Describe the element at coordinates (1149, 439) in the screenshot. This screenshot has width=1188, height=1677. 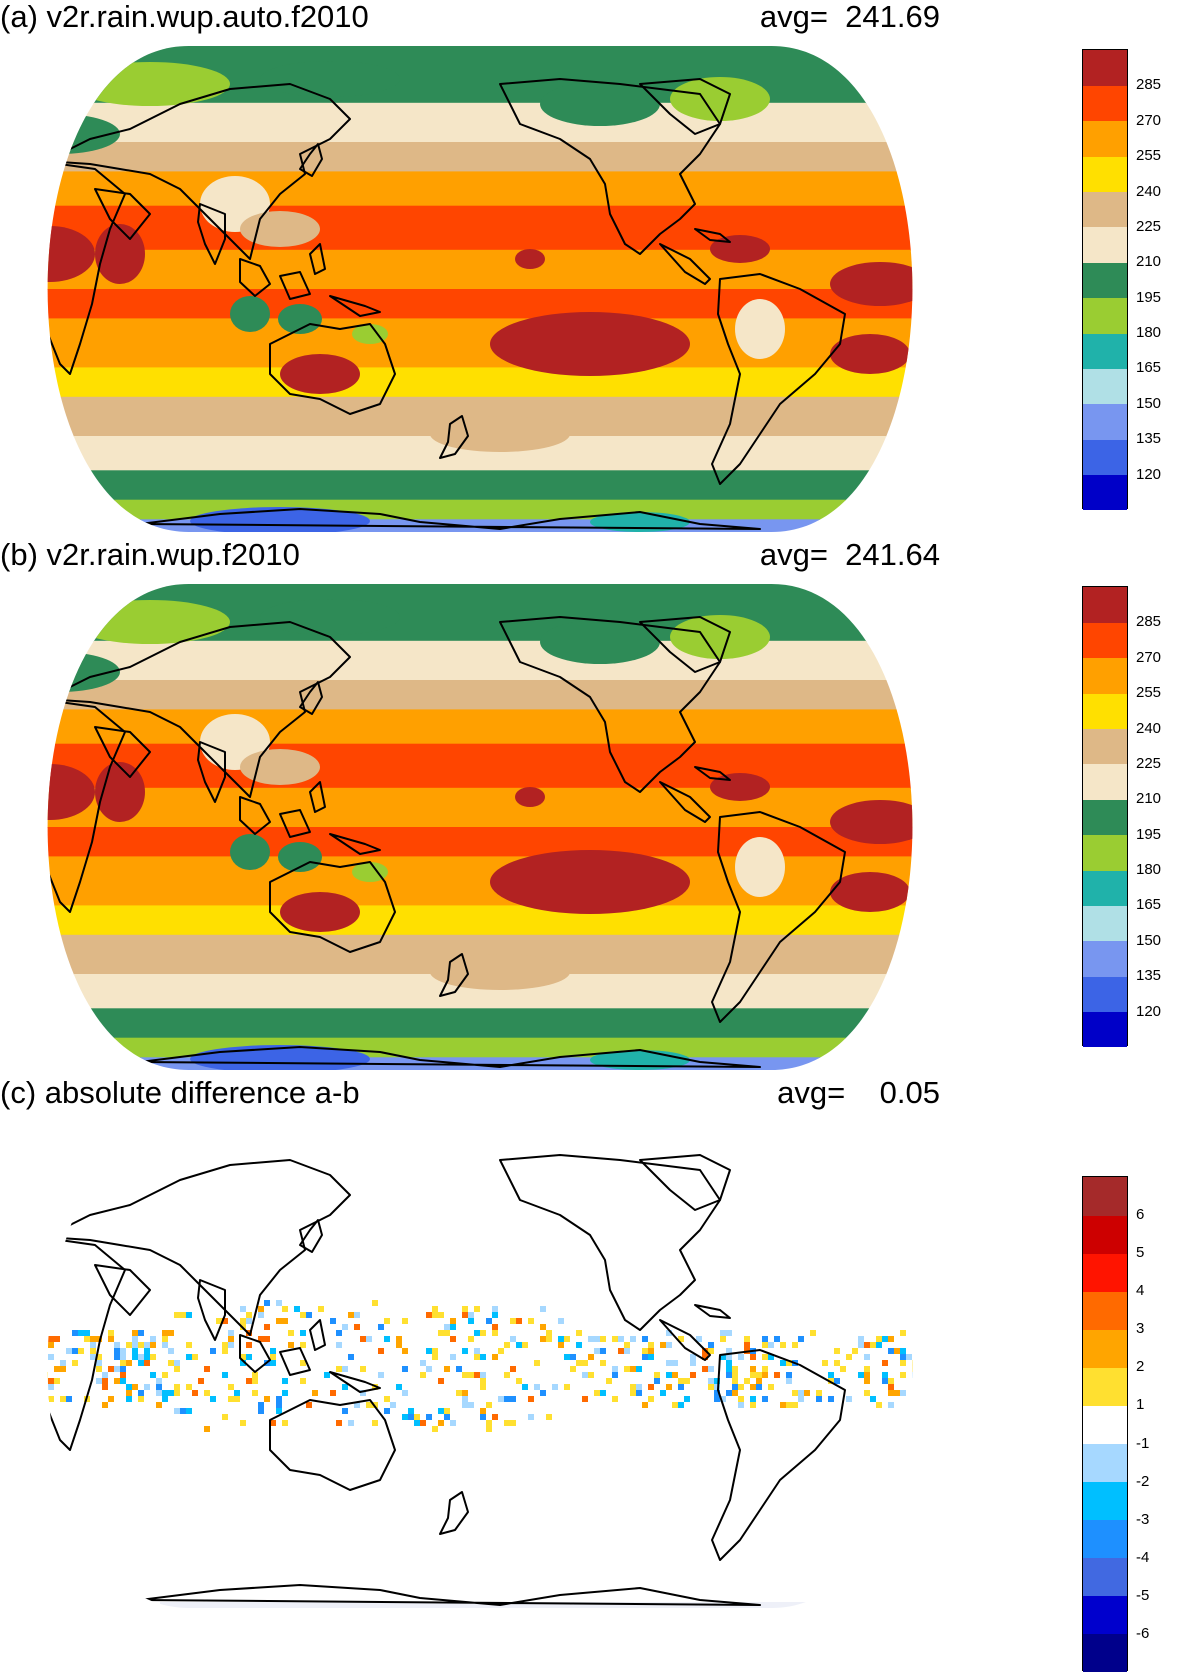
I see `colorbar-tick-label: 135` at that location.